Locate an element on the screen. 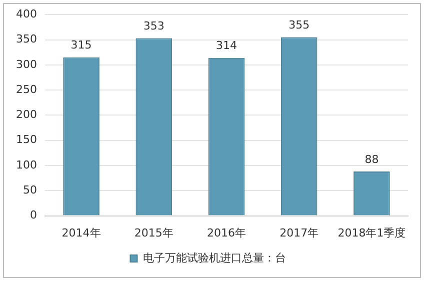 This screenshot has width=426, height=286. y-tick-label: 350 is located at coordinates (26, 39).